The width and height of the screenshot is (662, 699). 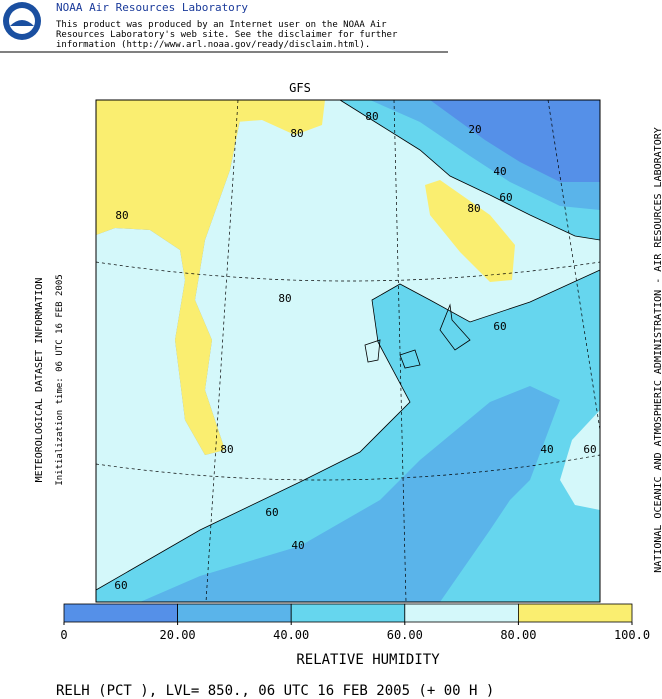 What do you see at coordinates (405, 635) in the screenshot?
I see `colorbar-tick-label: 60.00` at bounding box center [405, 635].